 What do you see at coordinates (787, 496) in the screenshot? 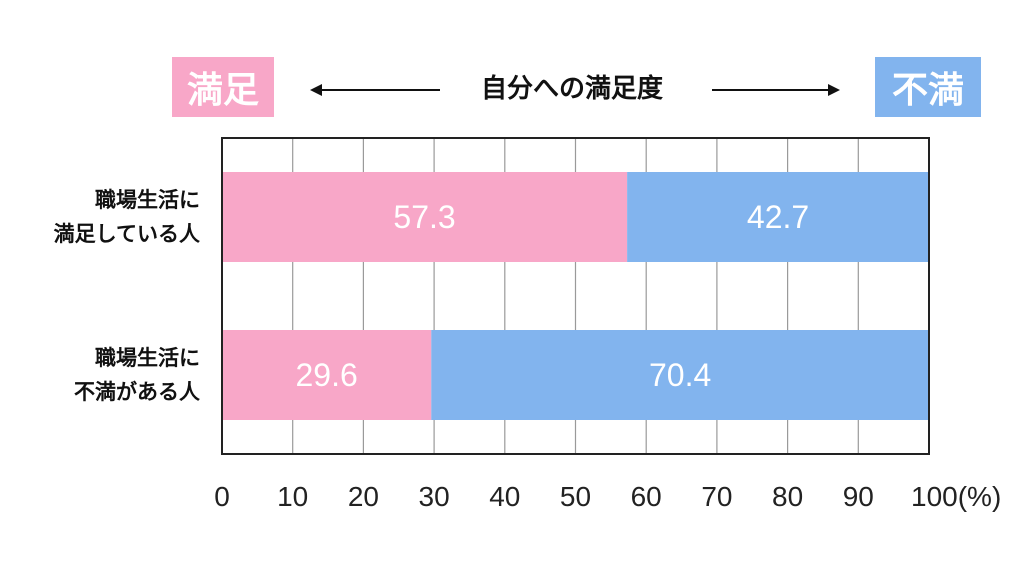
I see `x-tick-label: 80` at bounding box center [787, 496].